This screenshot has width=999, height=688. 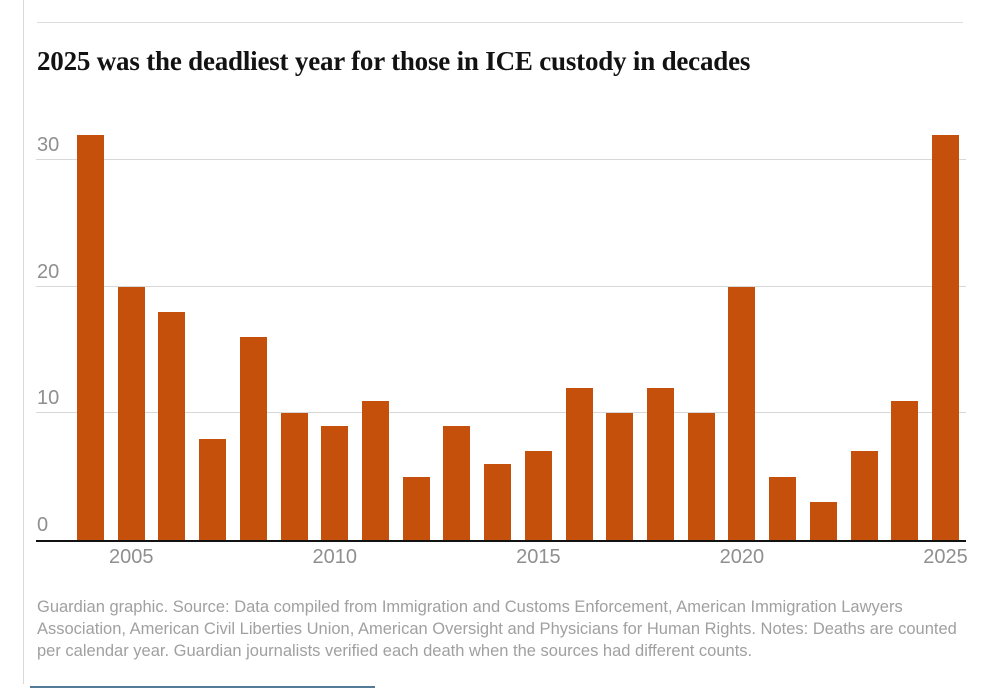 What do you see at coordinates (945, 337) in the screenshot?
I see `bar-2025` at bounding box center [945, 337].